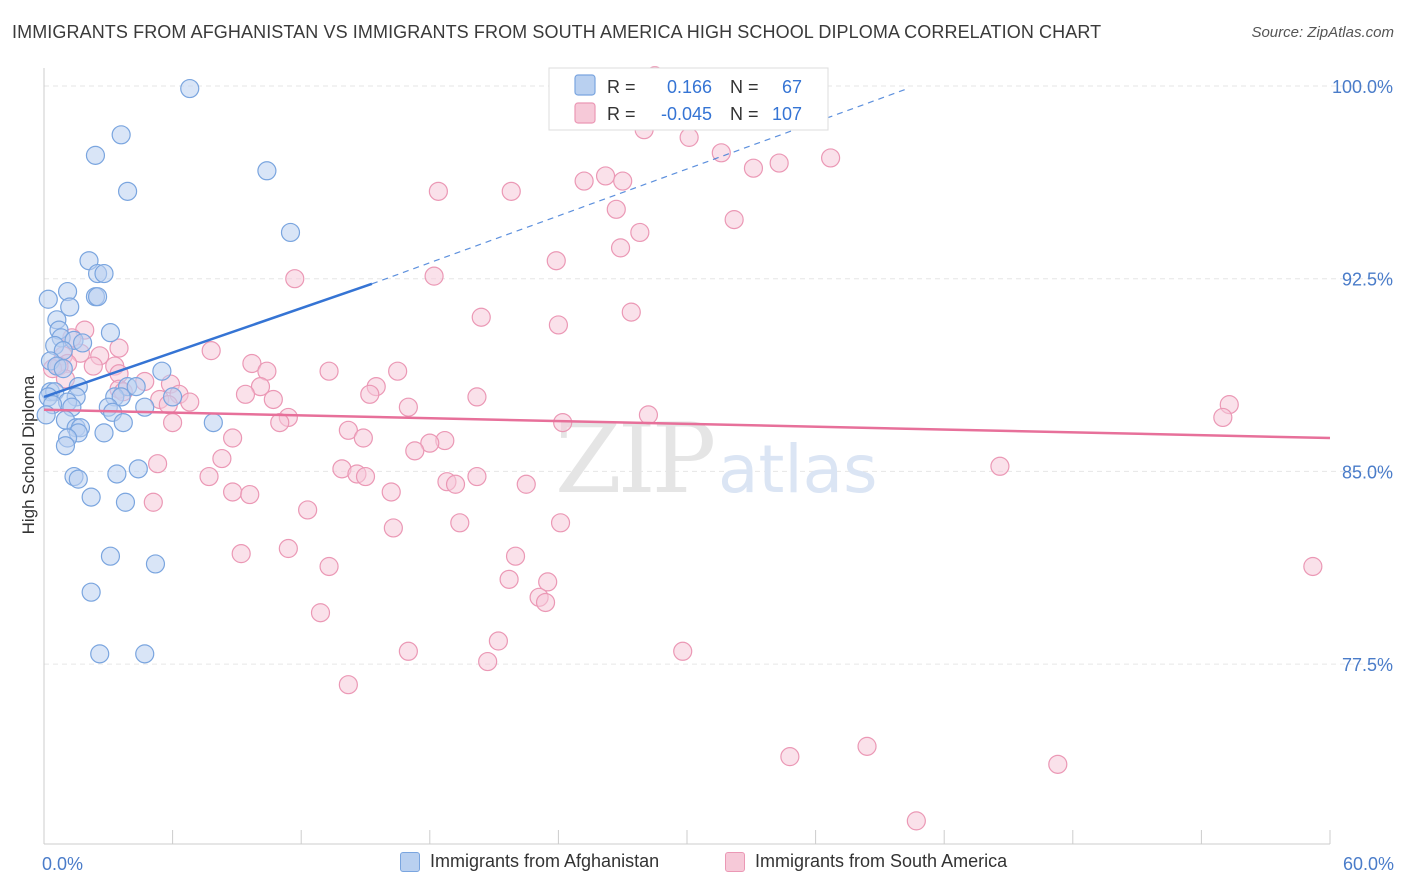 The width and height of the screenshot is (1406, 892). I want to click on legend-blue-swatch, so click(585, 85).